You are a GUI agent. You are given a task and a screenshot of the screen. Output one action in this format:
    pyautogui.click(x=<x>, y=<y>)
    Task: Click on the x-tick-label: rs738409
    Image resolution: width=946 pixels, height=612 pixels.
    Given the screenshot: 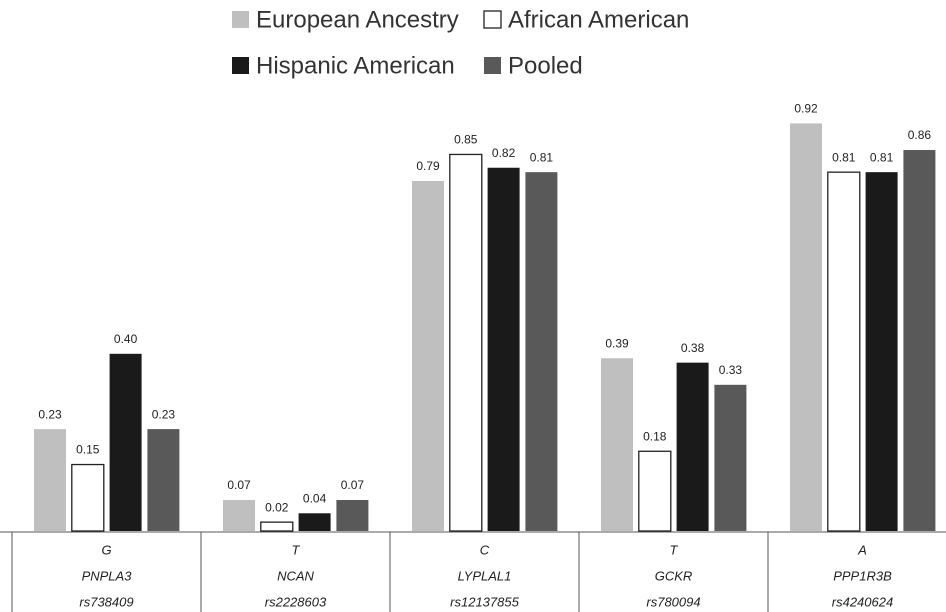 What is the action you would take?
    pyautogui.click(x=106, y=601)
    